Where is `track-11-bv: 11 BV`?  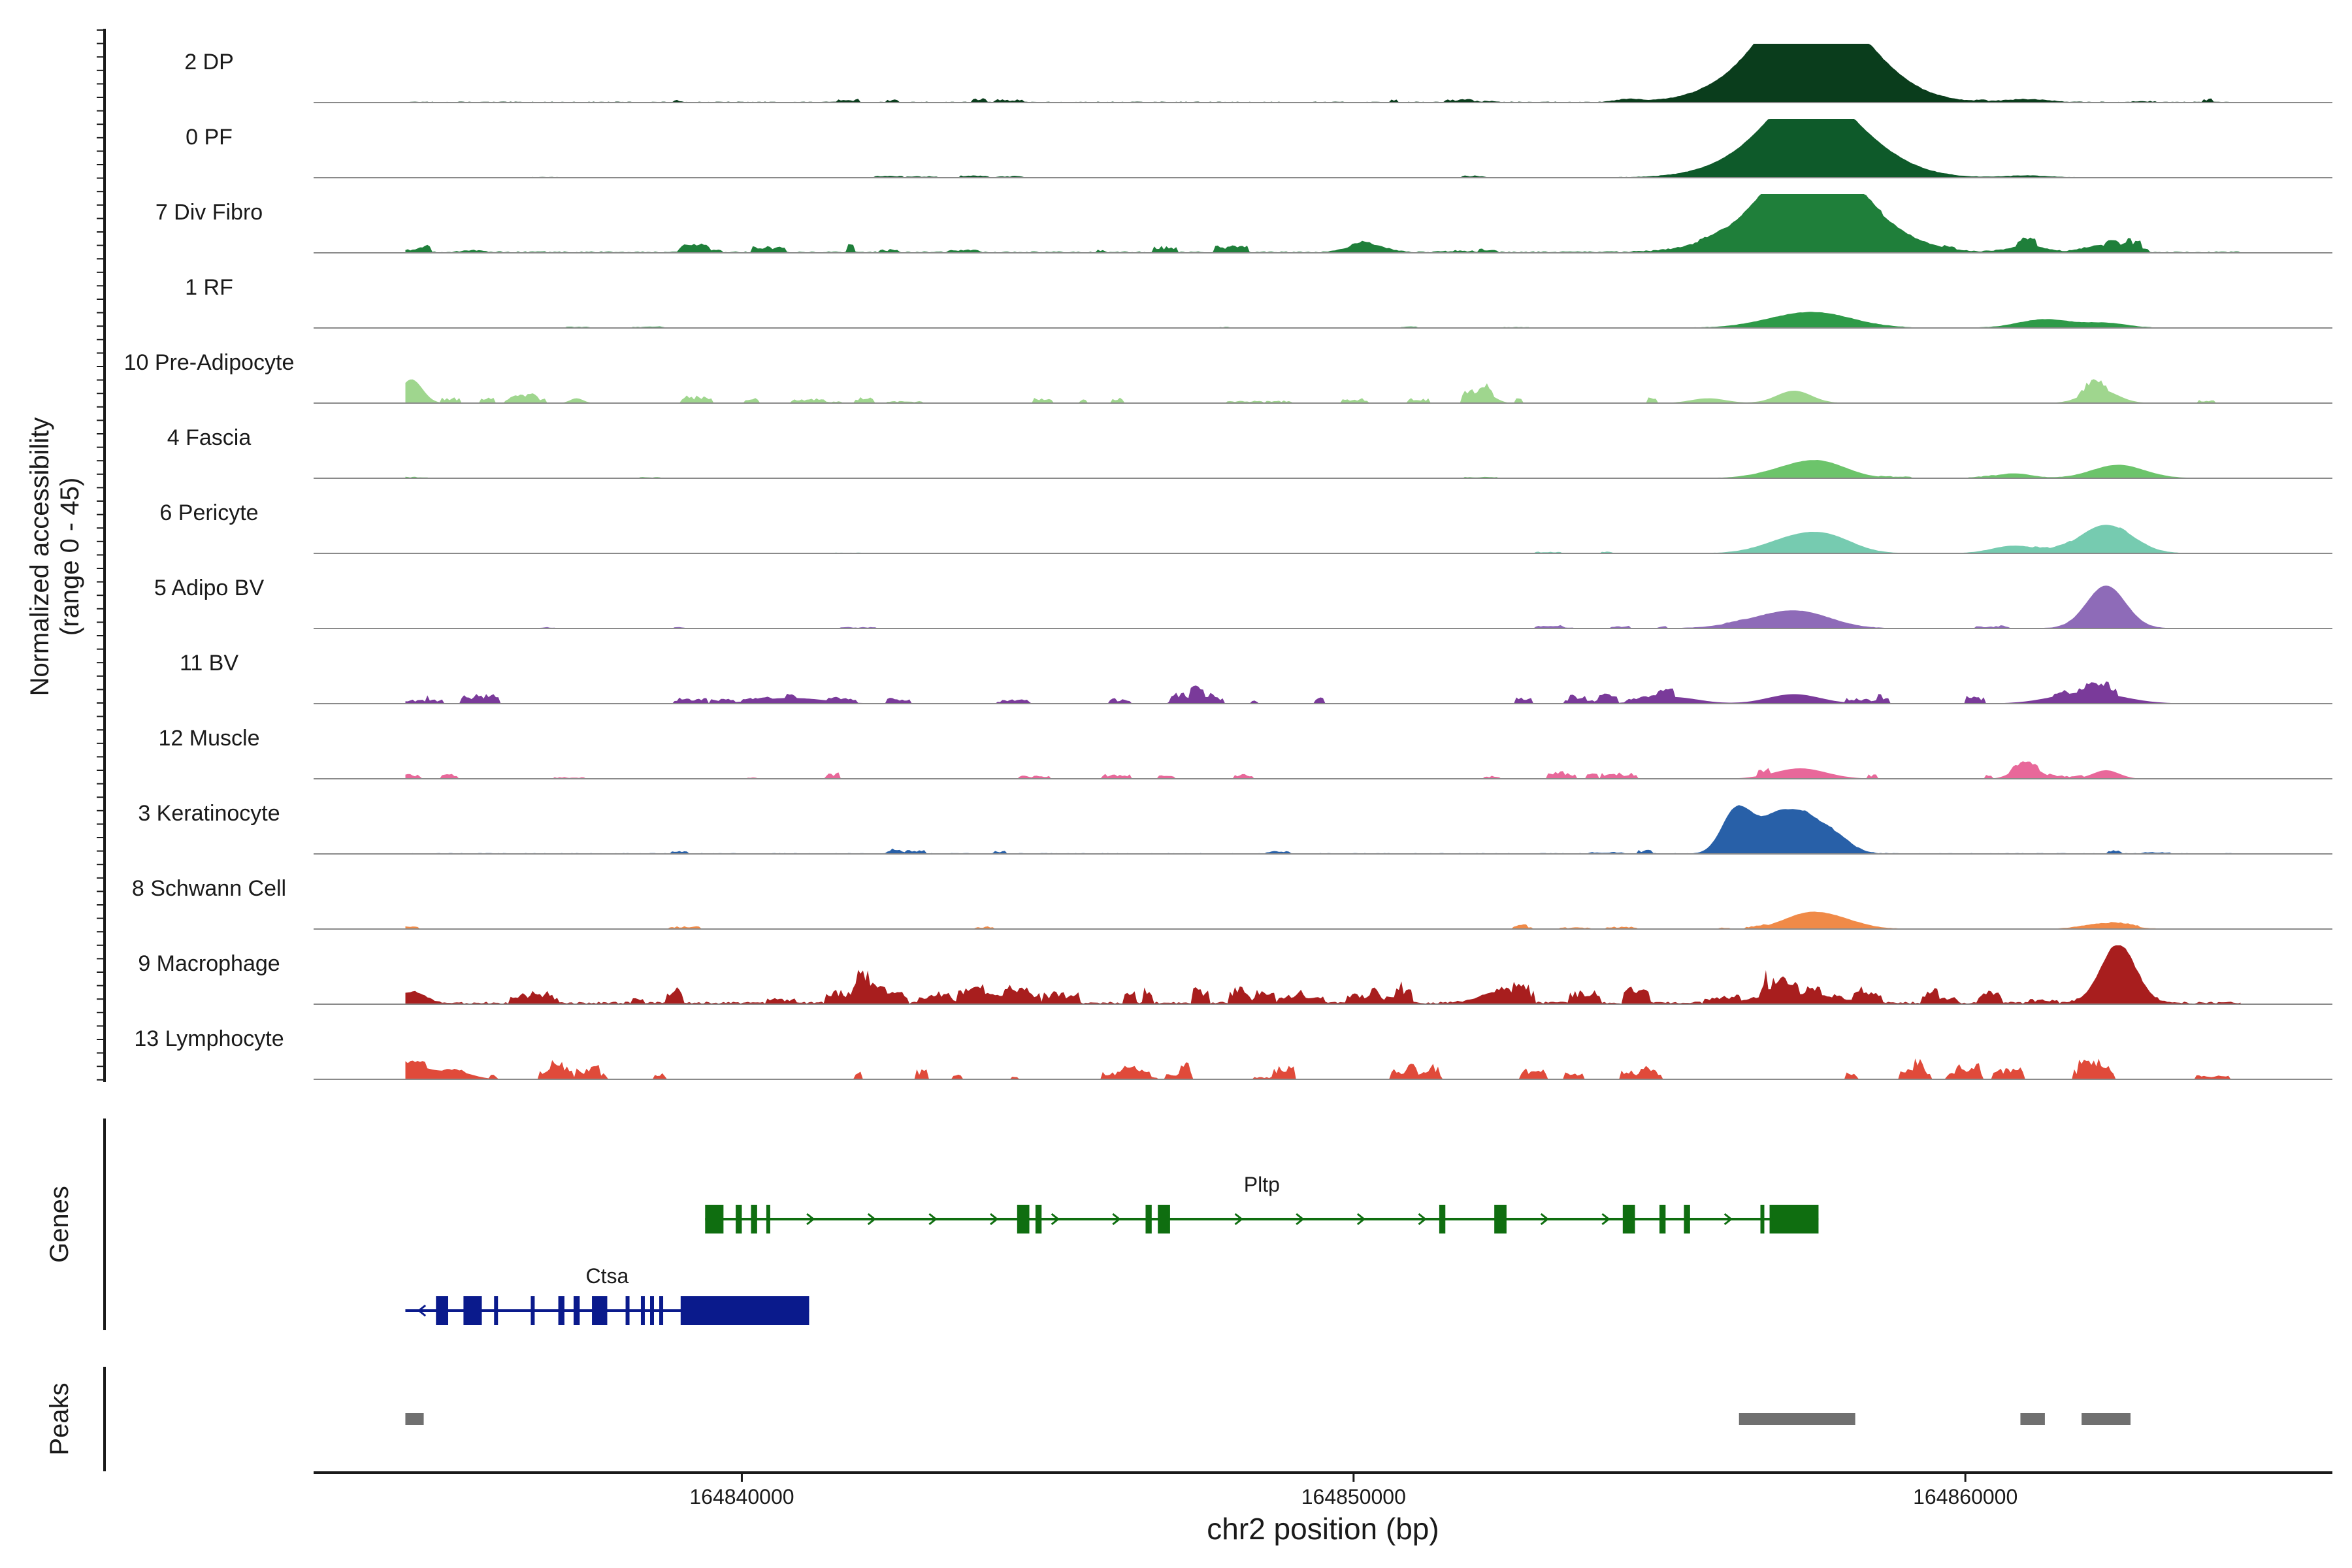 track-11-bv: 11 BV is located at coordinates (1256, 677).